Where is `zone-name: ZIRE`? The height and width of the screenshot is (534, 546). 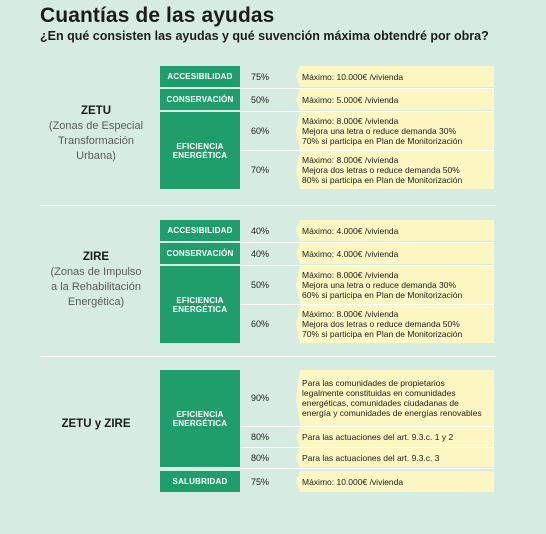 zone-name: ZIRE is located at coordinates (96, 257).